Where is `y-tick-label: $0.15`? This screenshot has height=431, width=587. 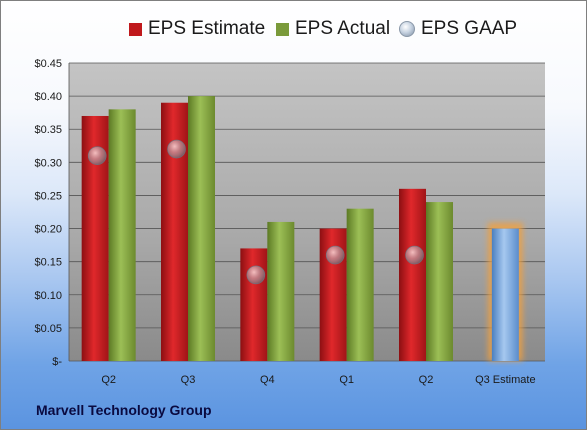
y-tick-label: $0.15 is located at coordinates (48, 263).